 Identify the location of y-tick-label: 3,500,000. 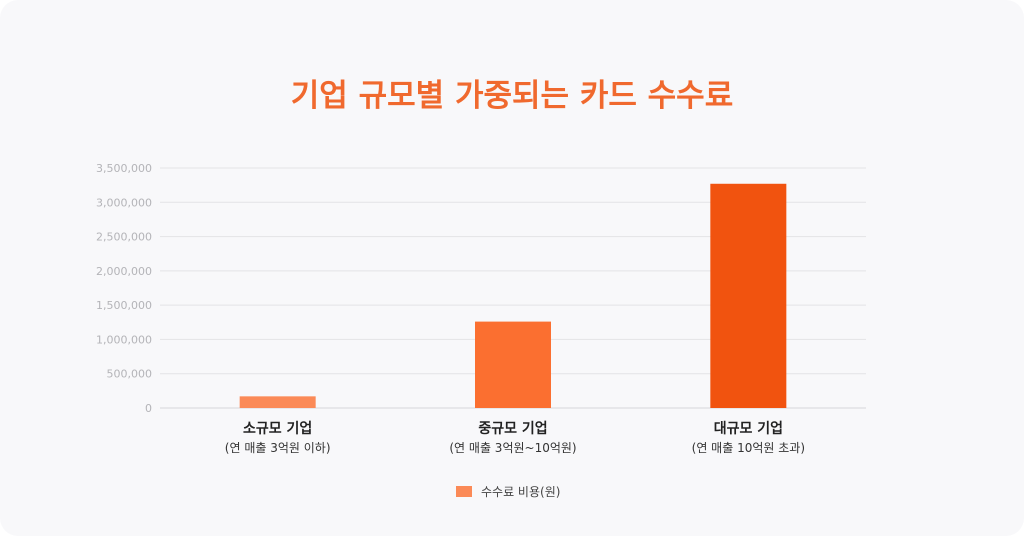
(124, 168).